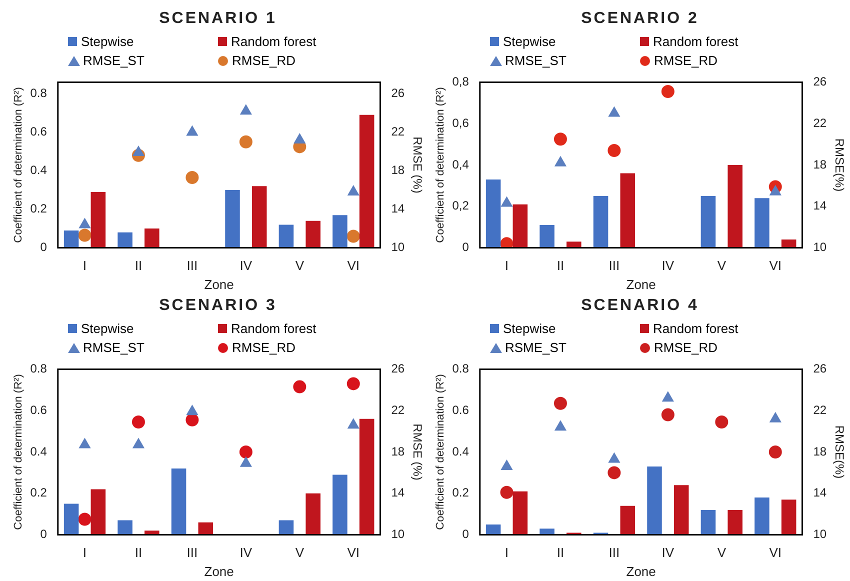 The height and width of the screenshot is (581, 850). What do you see at coordinates (820, 123) in the screenshot?
I see `y2-tick-label: 22` at bounding box center [820, 123].